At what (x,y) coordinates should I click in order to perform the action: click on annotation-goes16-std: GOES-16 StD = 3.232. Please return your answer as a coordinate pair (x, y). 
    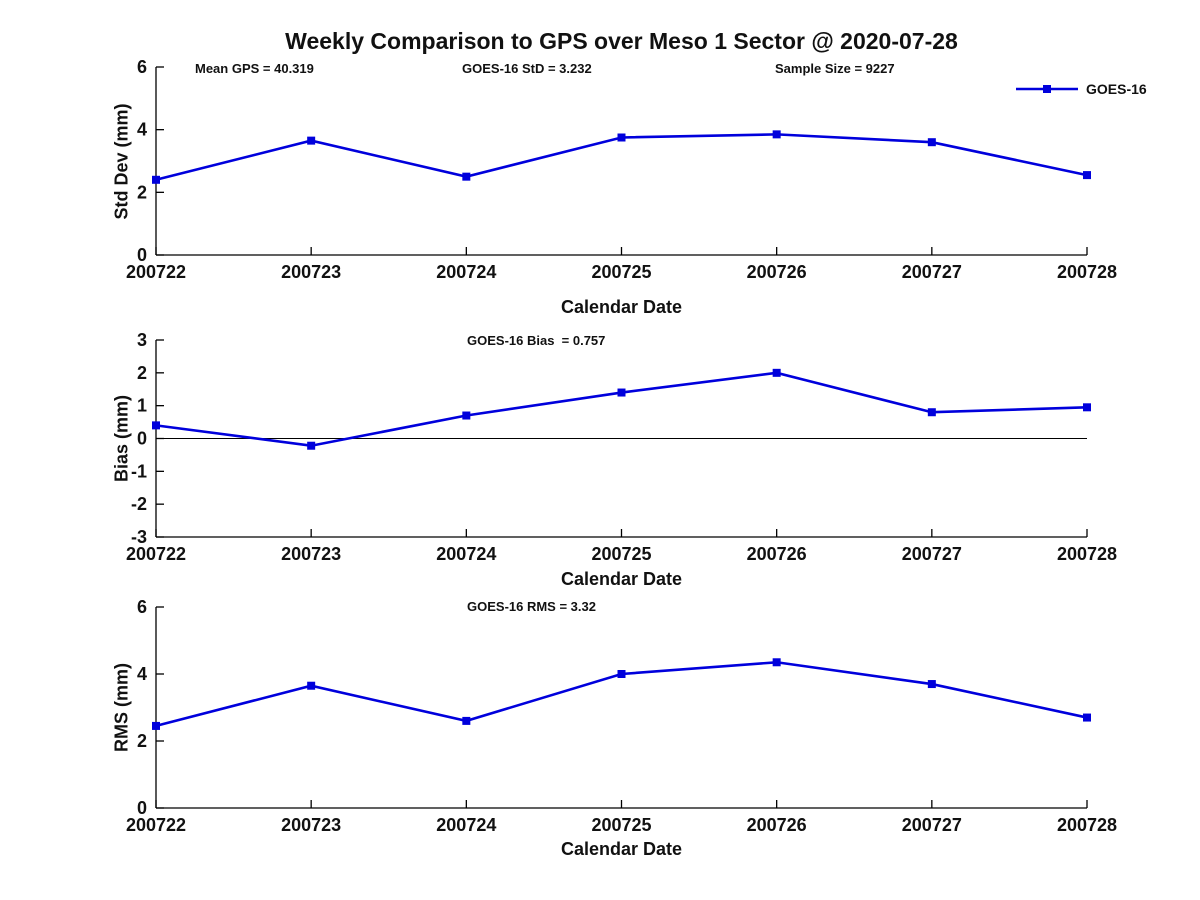
    Looking at the image, I should click on (527, 68).